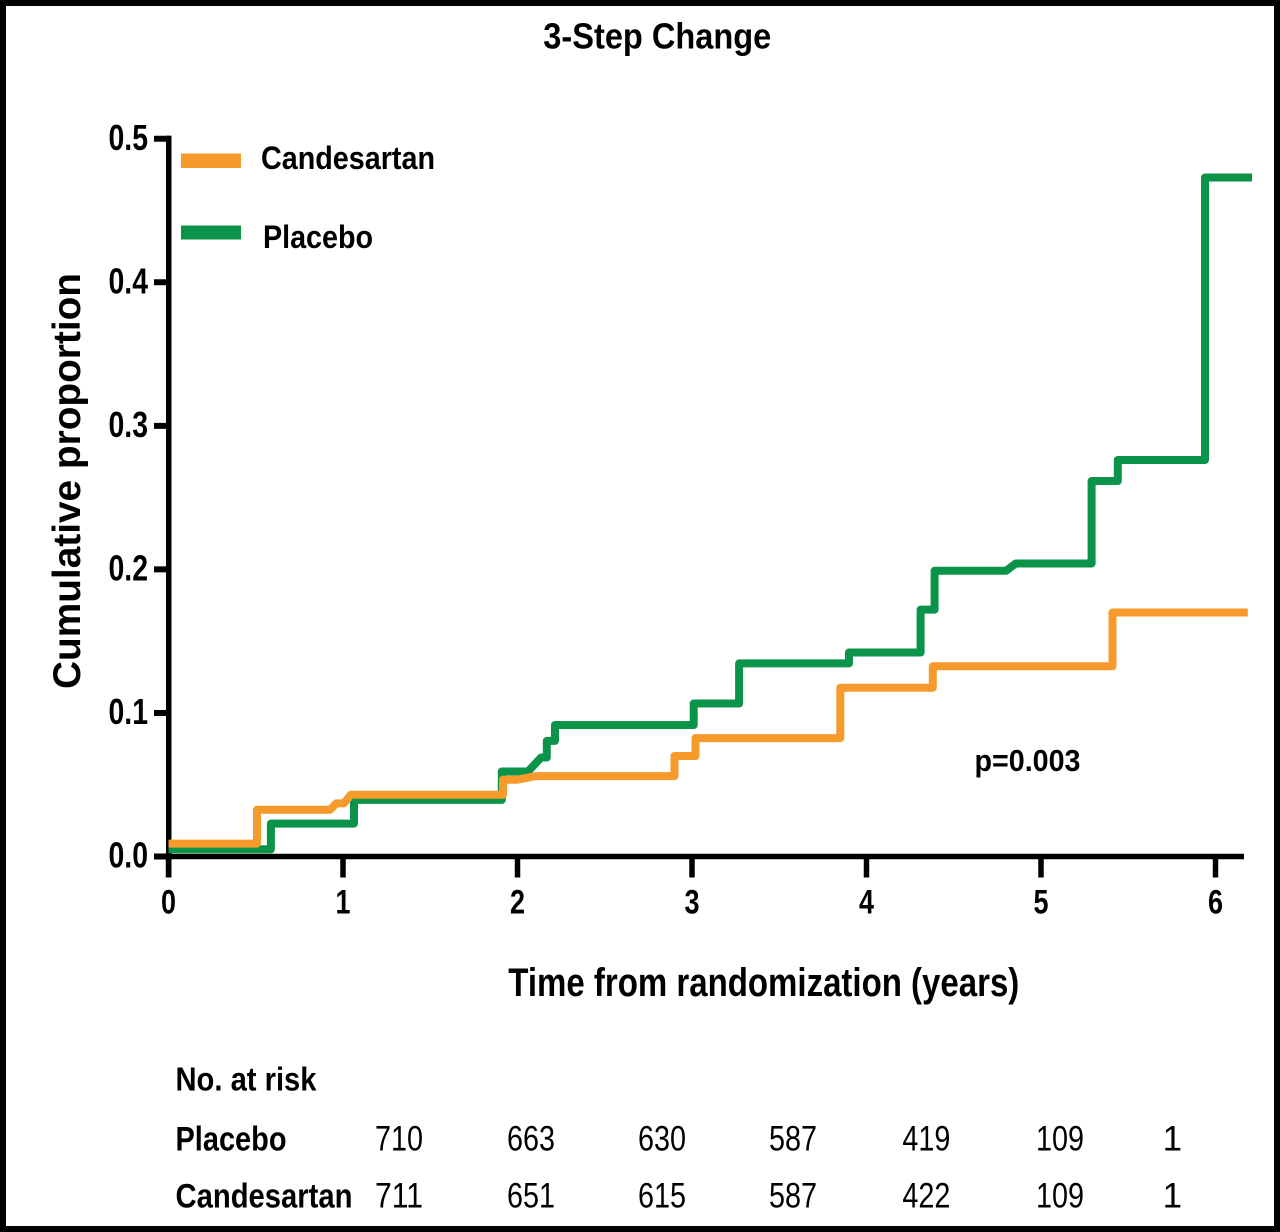 This screenshot has width=1280, height=1232. What do you see at coordinates (247, 1079) in the screenshot?
I see `svg-text: No. at risk` at bounding box center [247, 1079].